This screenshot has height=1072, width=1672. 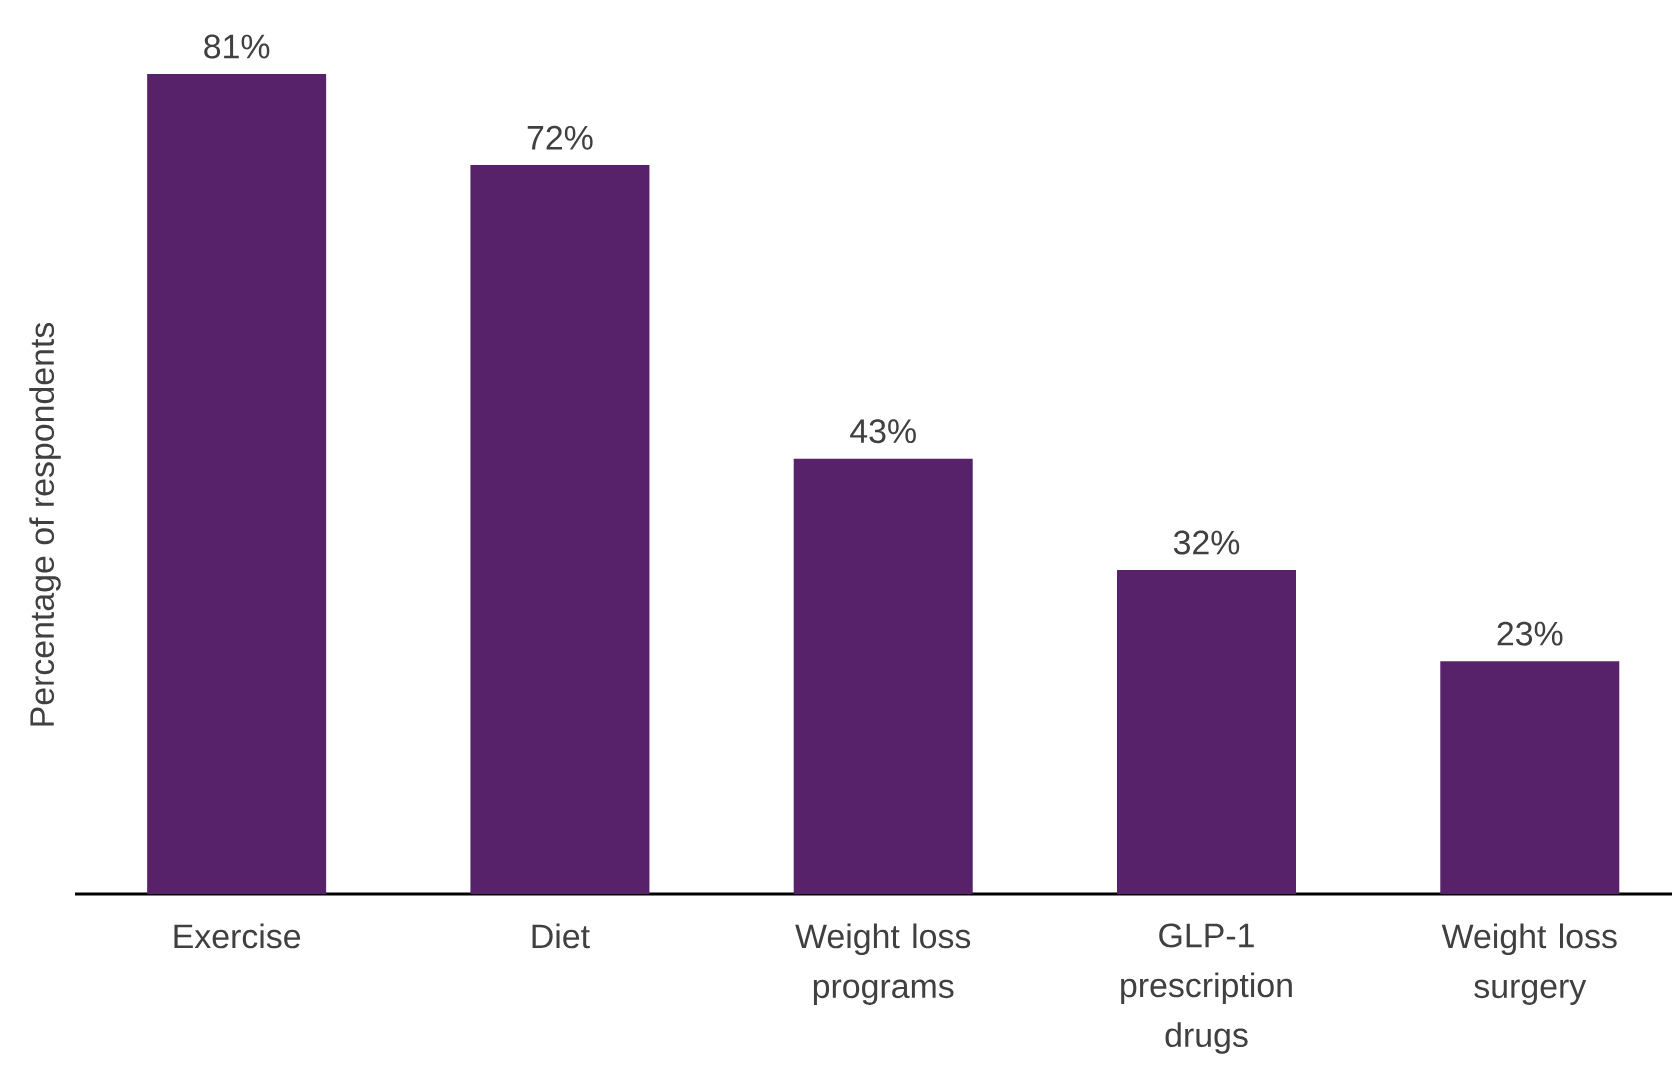 What do you see at coordinates (1206, 988) in the screenshot?
I see `x-tick-label: GLP-1 prescription drugs` at bounding box center [1206, 988].